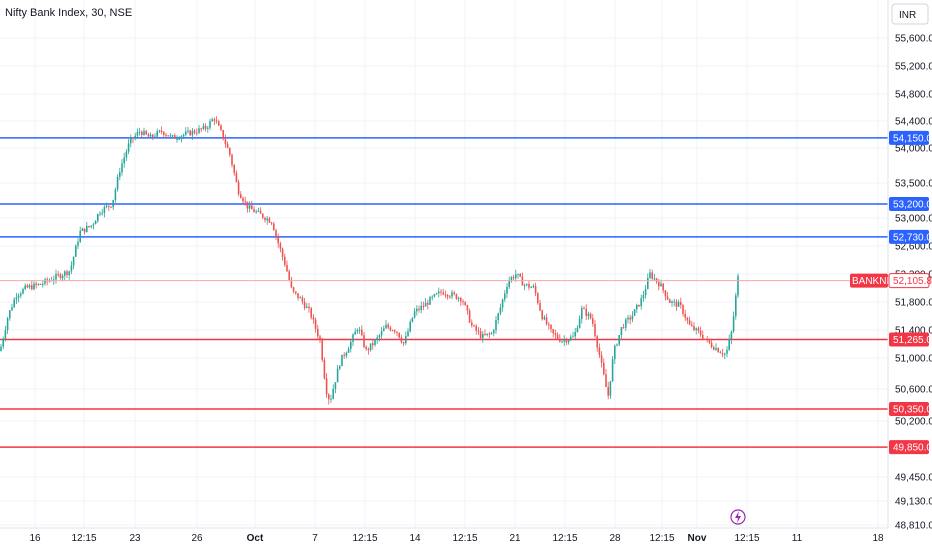 This screenshot has height=550, width=932. I want to click on current-price: 52,105.85, so click(912, 281).